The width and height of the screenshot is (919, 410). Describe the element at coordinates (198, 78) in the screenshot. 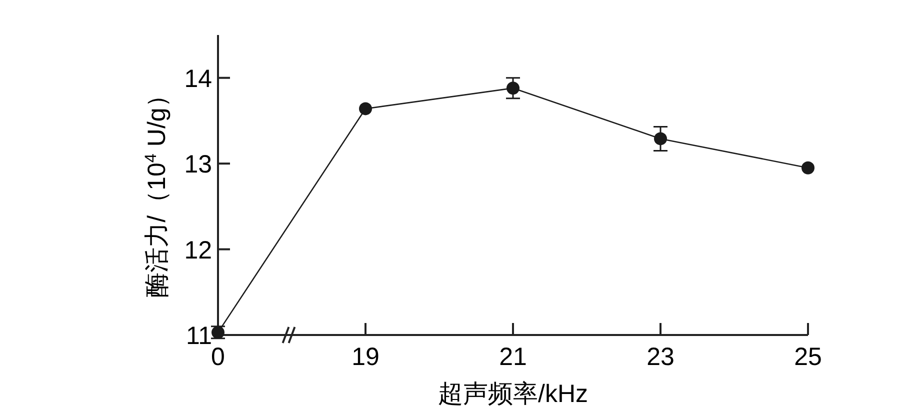

I see `y-tick-label: 14` at that location.